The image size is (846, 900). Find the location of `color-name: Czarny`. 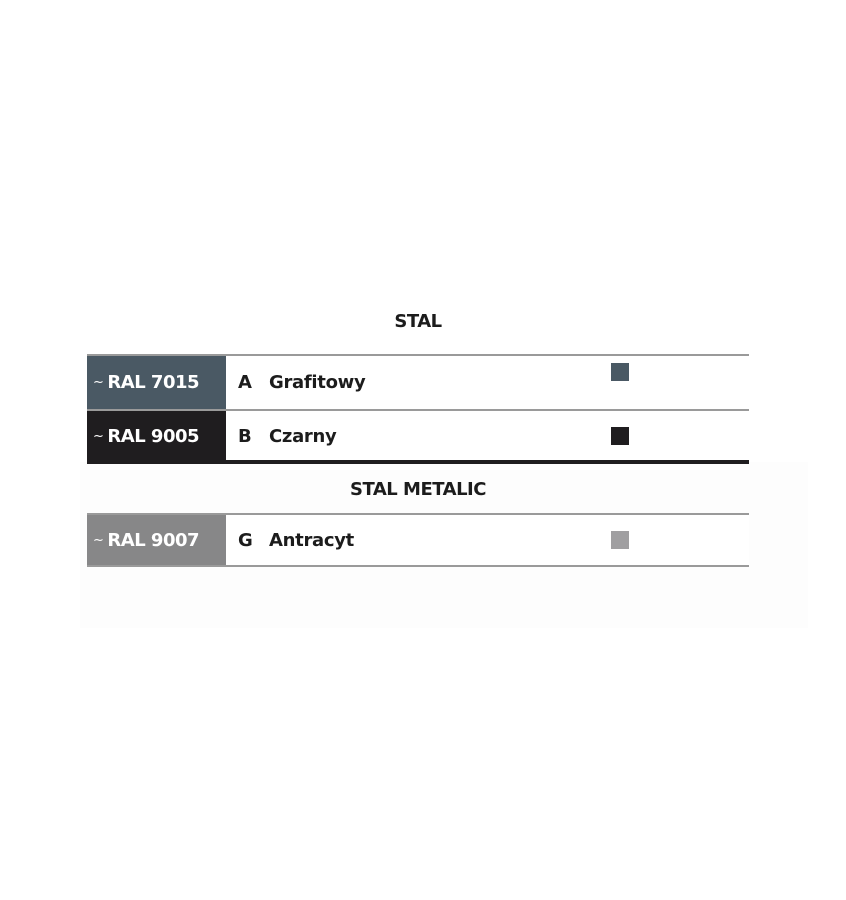

color-name: Czarny is located at coordinates (303, 436).